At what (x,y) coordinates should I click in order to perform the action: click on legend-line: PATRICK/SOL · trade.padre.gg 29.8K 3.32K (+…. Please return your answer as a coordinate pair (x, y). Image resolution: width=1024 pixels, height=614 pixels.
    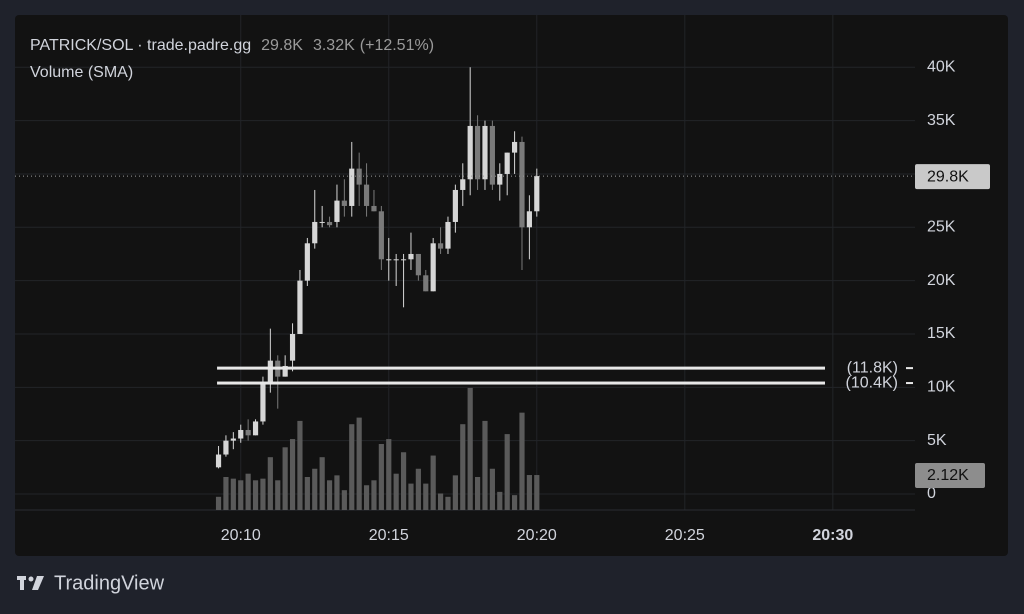
    Looking at the image, I should click on (232, 45).